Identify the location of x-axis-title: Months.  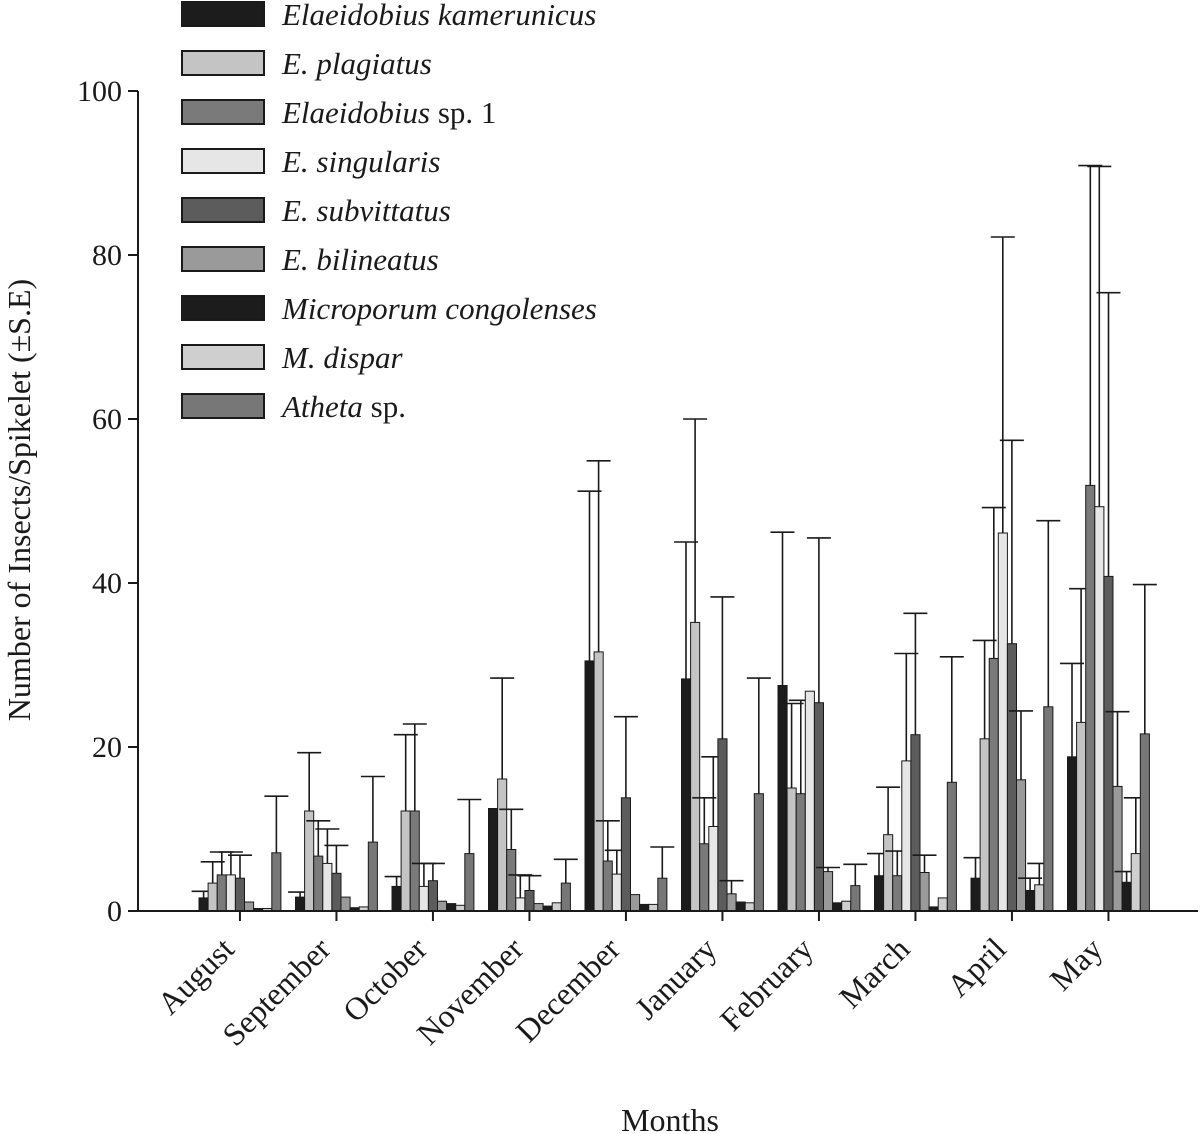
(670, 1118).